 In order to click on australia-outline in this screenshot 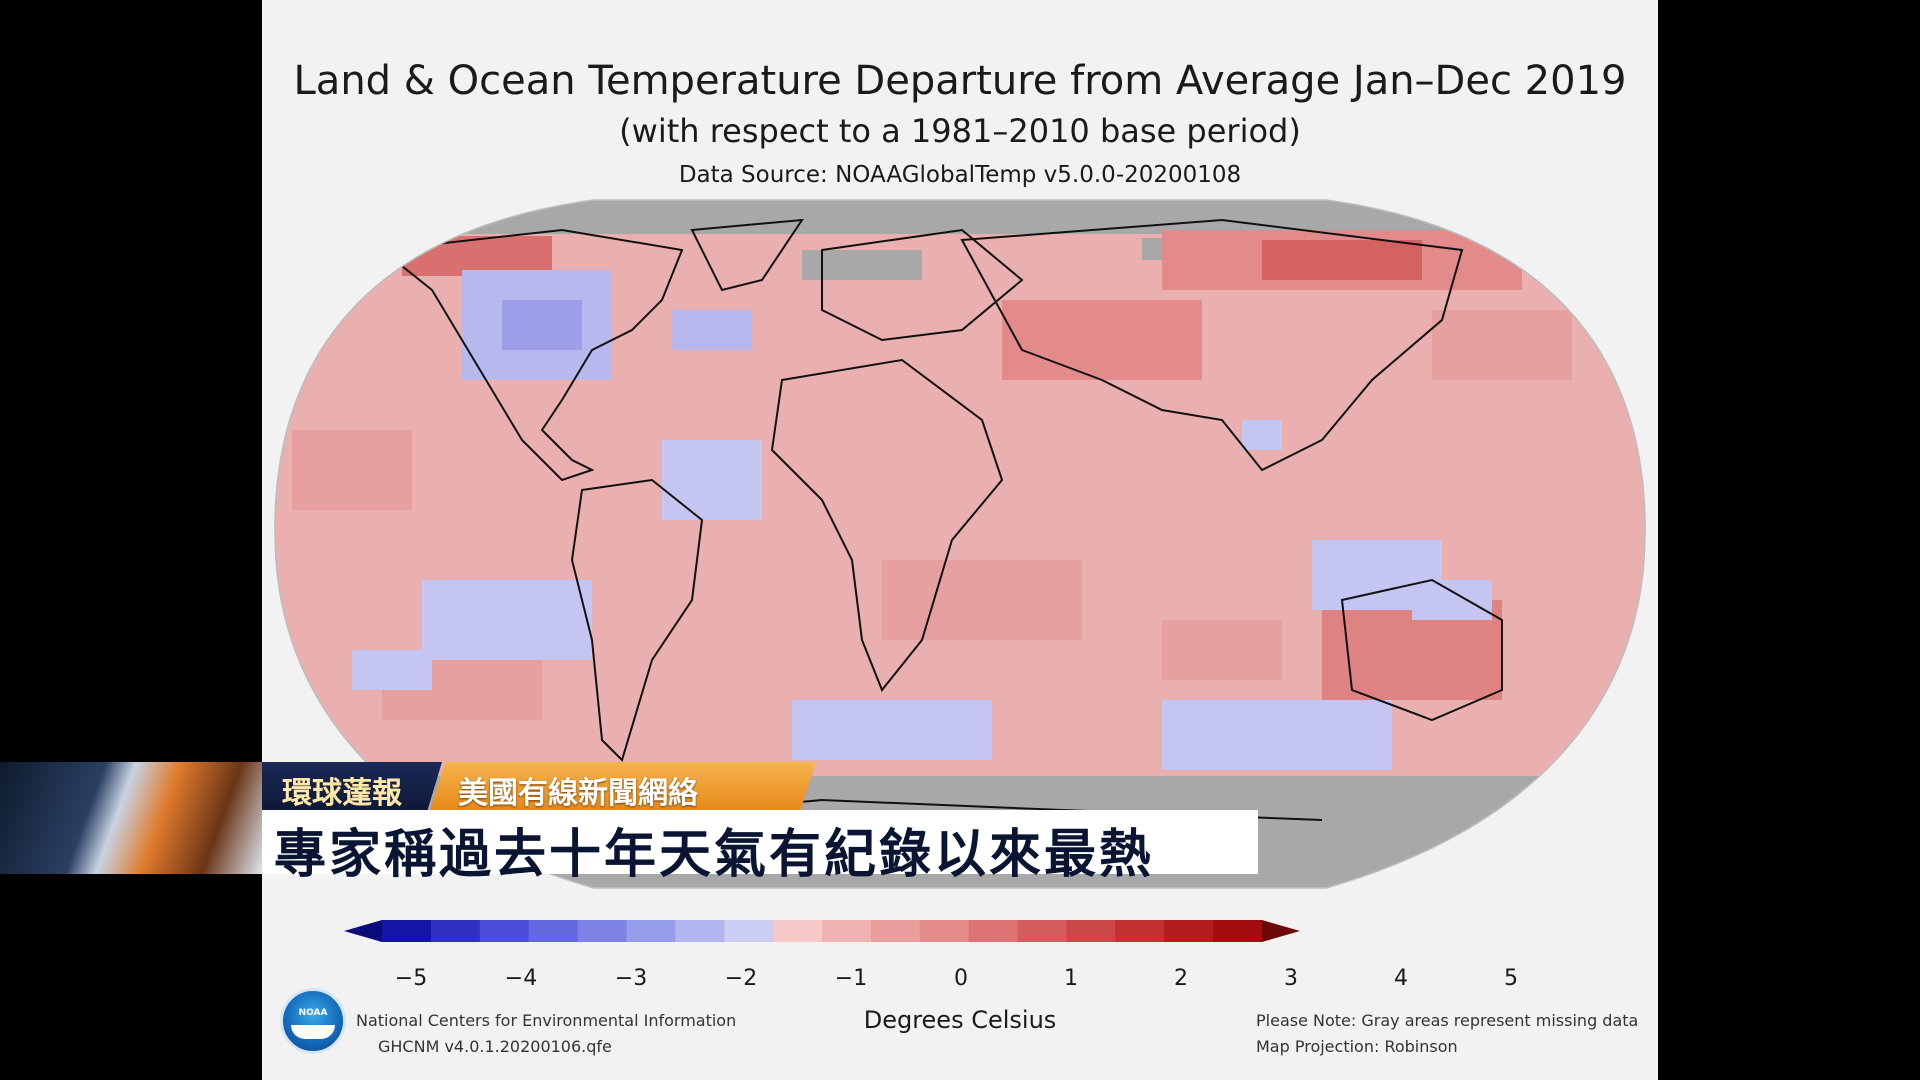, I will do `click(1421, 650)`.